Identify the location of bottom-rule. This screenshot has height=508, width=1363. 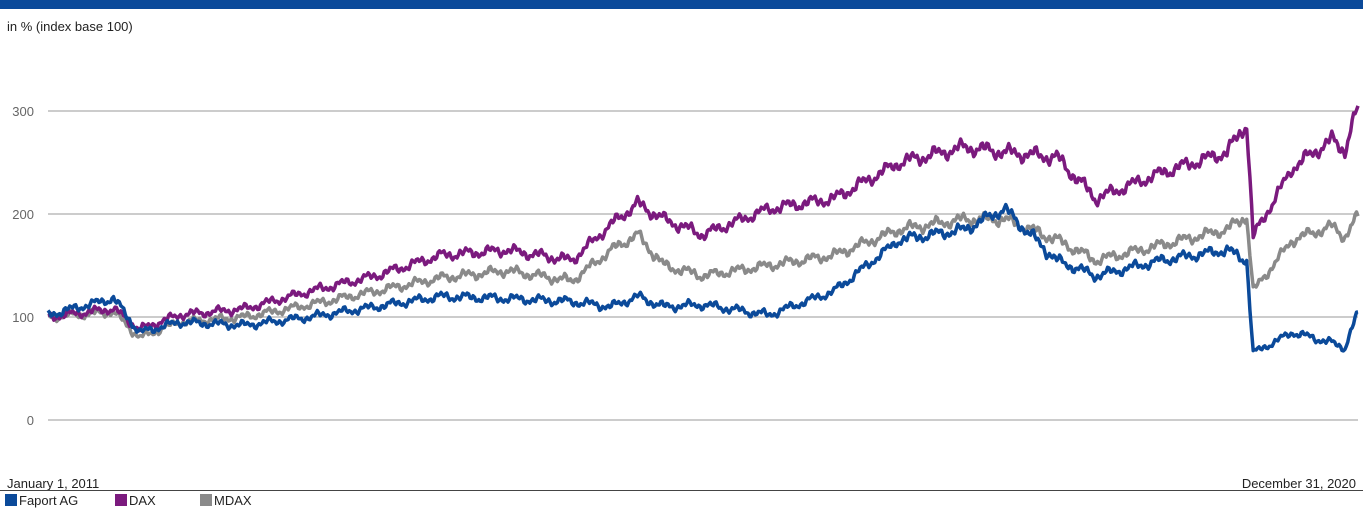
(681, 490).